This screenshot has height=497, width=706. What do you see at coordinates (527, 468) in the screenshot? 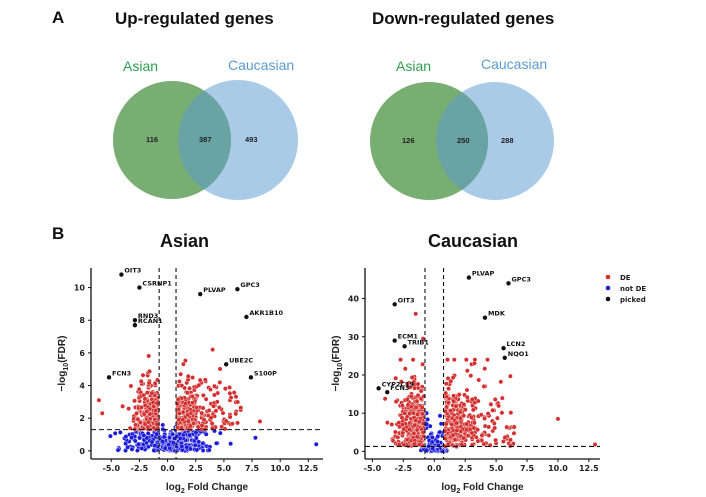
I see `x-tick-label: 7.5` at bounding box center [527, 468].